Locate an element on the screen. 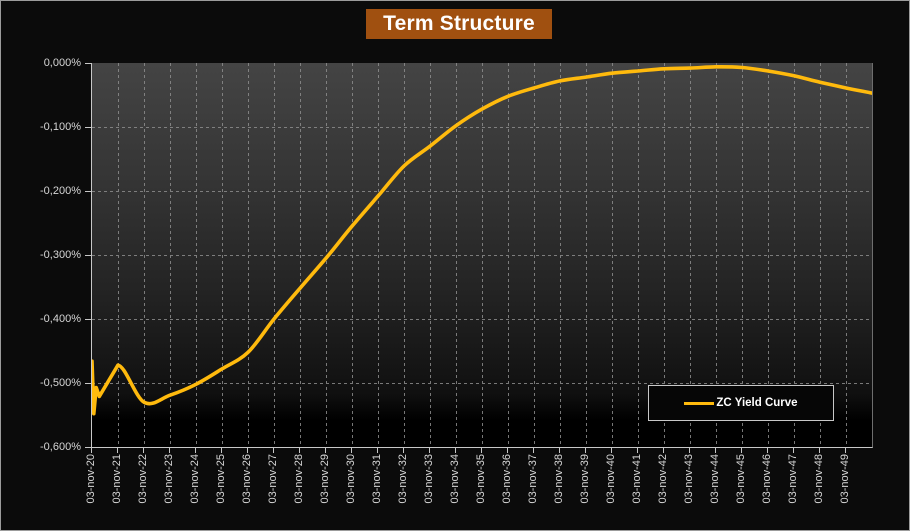  x-axis-tick-label: 03-nov-47 is located at coordinates (793, 479).